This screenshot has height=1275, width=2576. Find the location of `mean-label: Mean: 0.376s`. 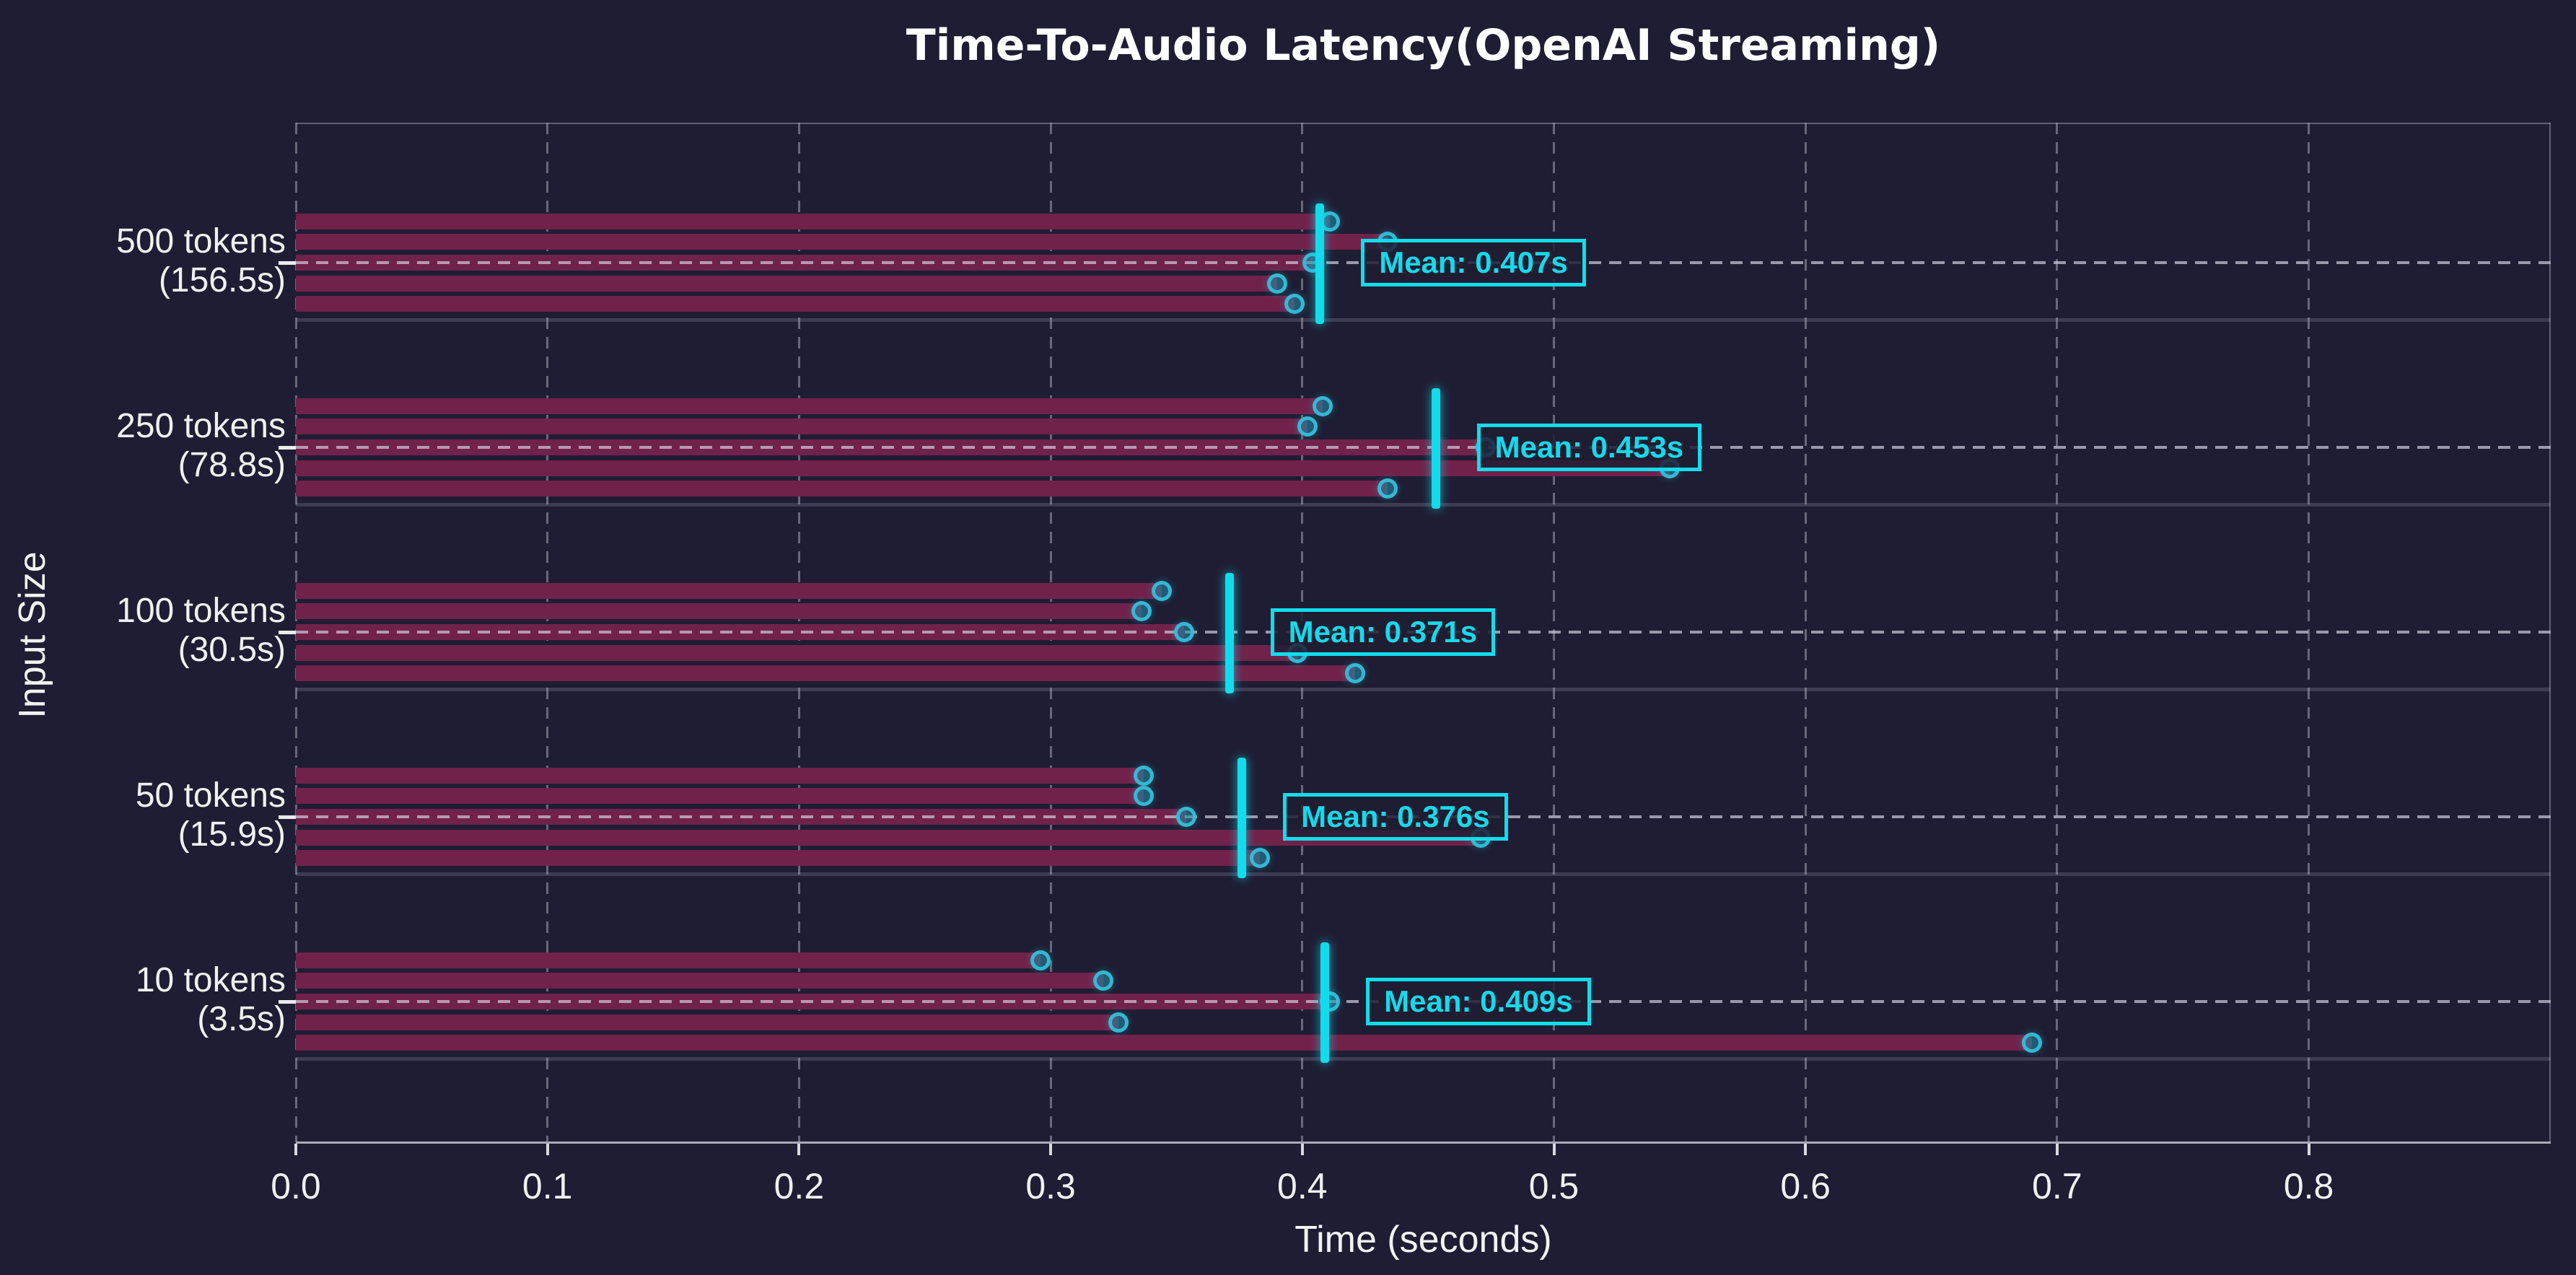

mean-label: Mean: 0.376s is located at coordinates (1395, 817).